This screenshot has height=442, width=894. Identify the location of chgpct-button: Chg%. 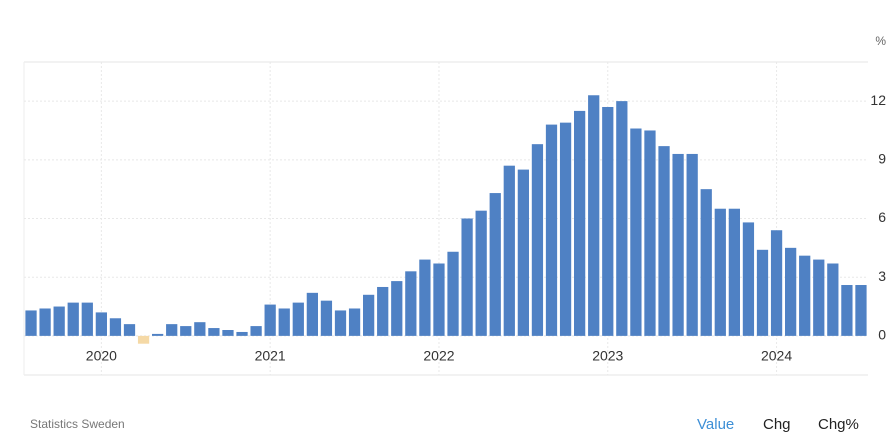
(838, 424).